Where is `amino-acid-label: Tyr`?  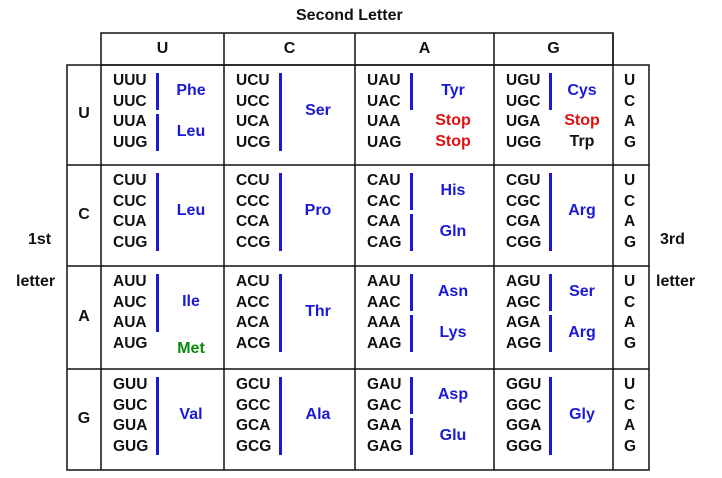 amino-acid-label: Tyr is located at coordinates (453, 90).